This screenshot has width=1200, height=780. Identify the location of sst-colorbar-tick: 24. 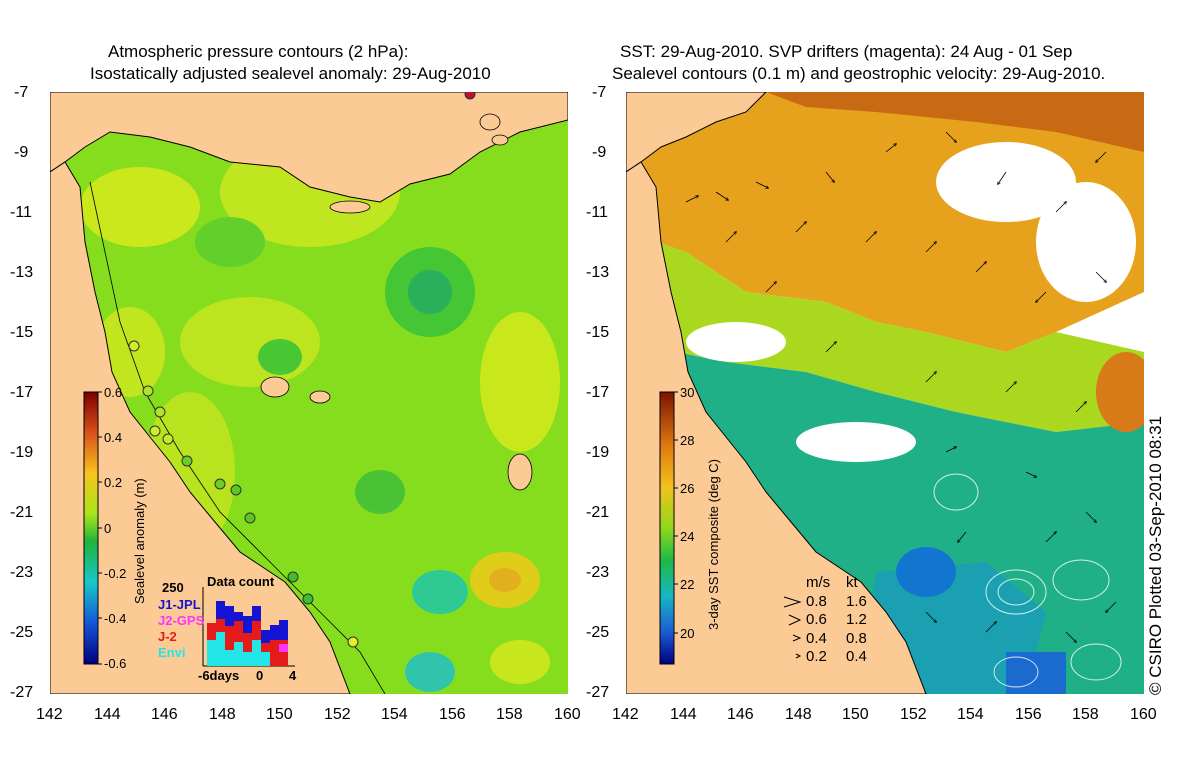
(687, 536).